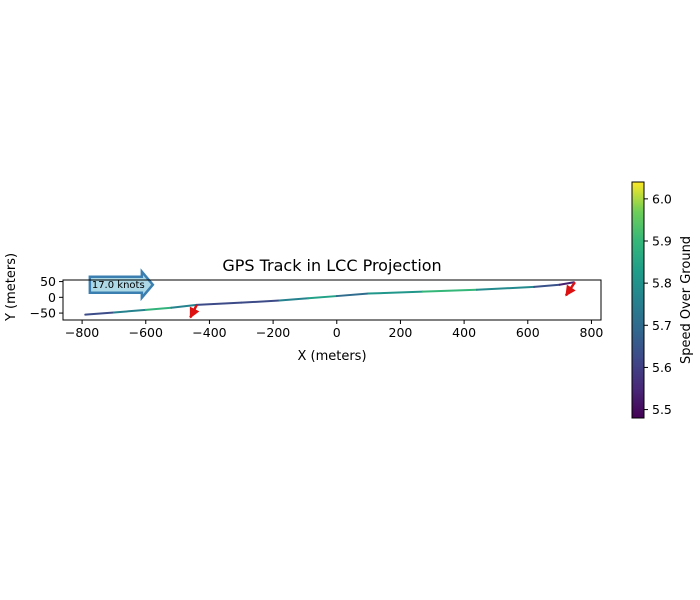  What do you see at coordinates (11, 287) in the screenshot?
I see `y-axis-label: Y (meters)` at bounding box center [11, 287].